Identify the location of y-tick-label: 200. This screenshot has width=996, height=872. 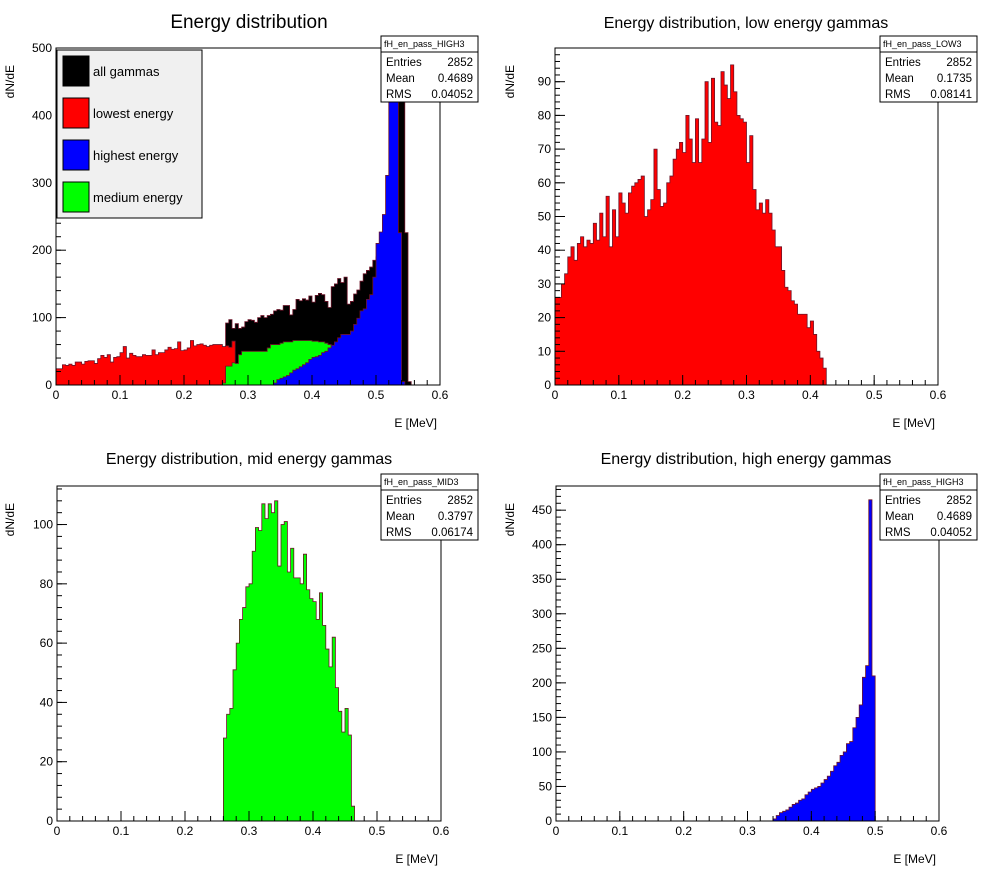
(542, 683).